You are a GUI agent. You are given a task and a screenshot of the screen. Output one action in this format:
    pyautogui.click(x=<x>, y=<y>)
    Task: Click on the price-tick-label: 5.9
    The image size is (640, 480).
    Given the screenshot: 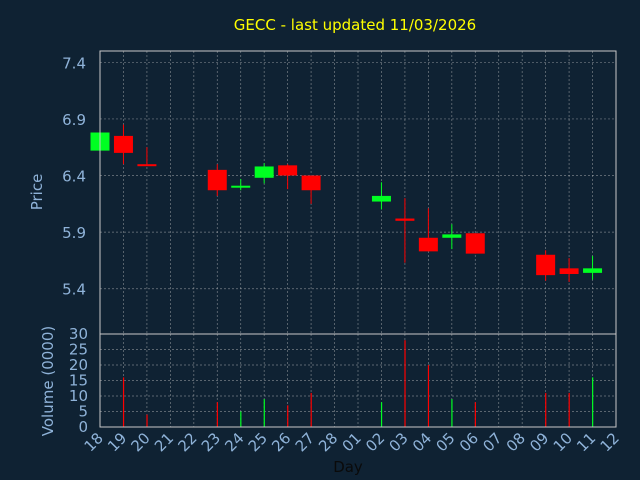 What is the action you would take?
    pyautogui.click(x=74, y=233)
    